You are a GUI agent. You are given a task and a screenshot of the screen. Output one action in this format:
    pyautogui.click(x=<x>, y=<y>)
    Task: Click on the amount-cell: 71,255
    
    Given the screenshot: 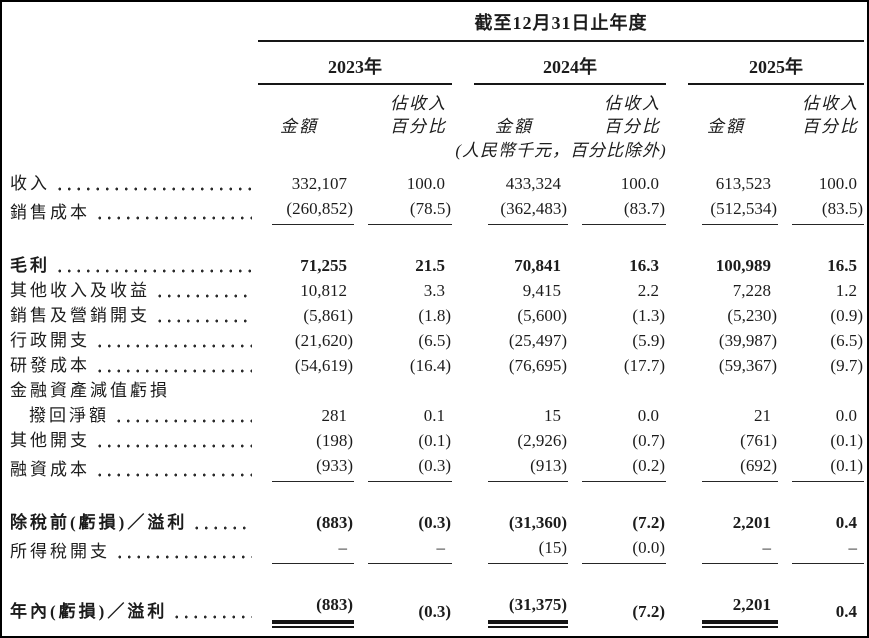 What is the action you would take?
    pyautogui.click(x=306, y=265)
    